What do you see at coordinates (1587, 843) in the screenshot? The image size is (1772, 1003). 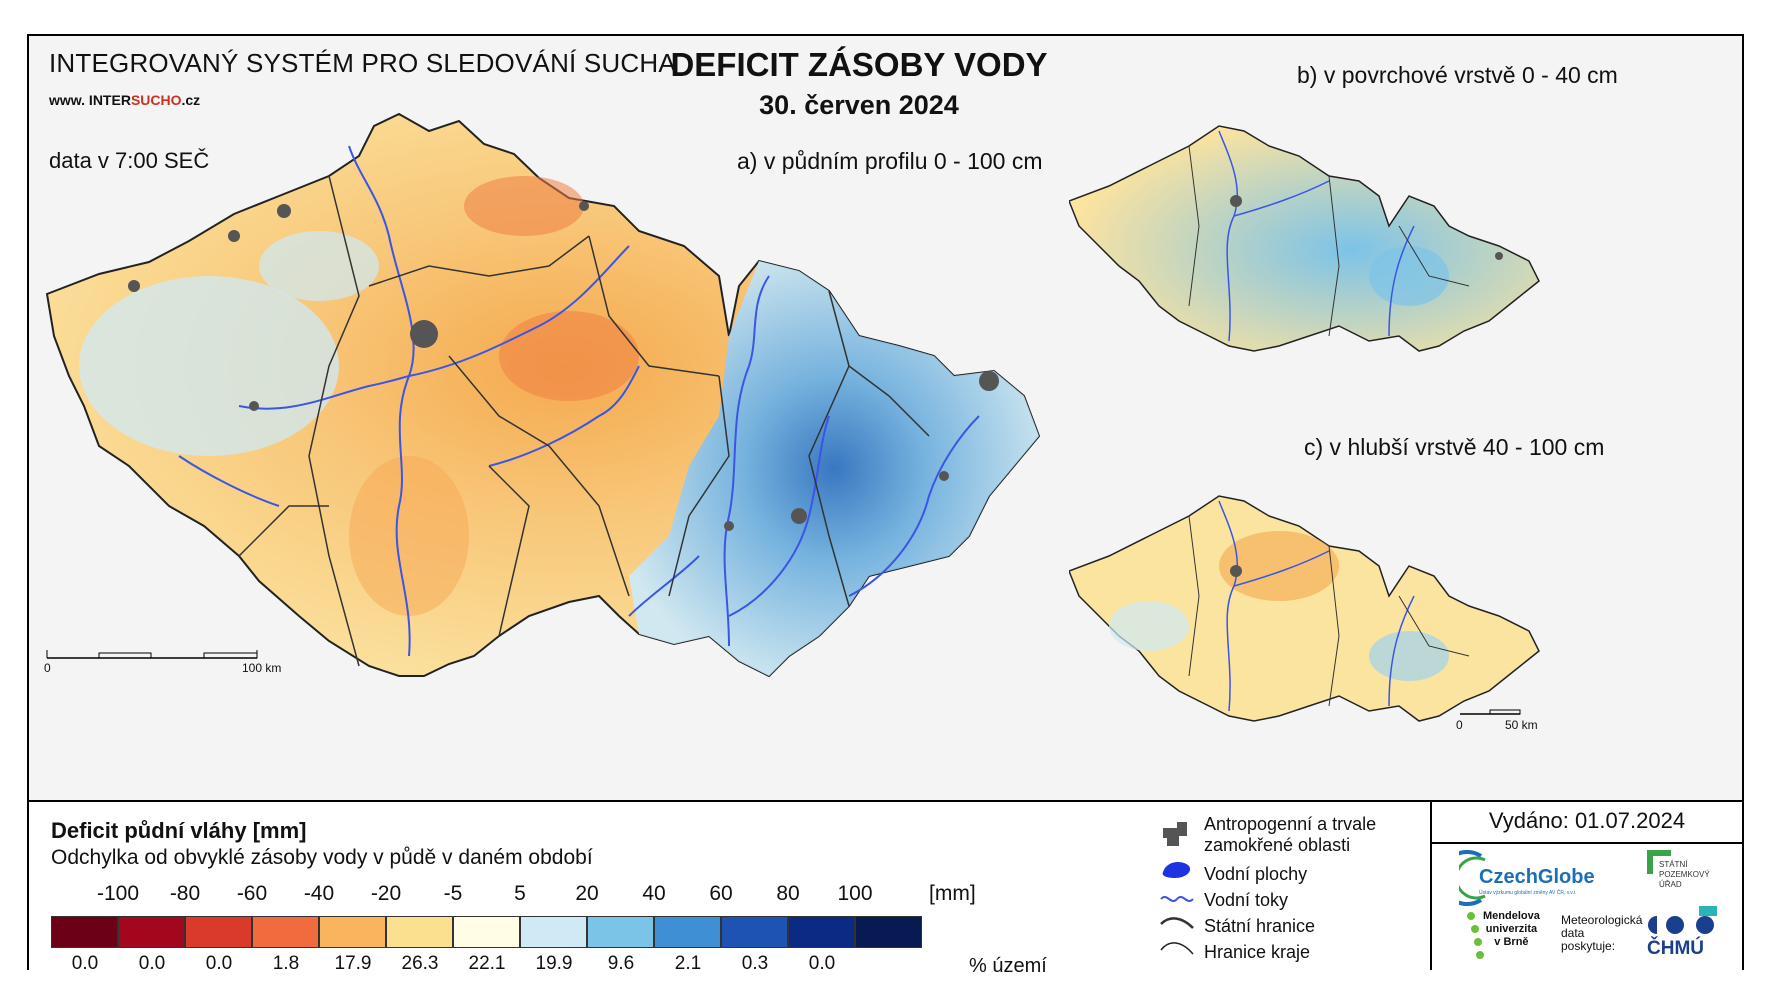 I see `footer-divider-horizontal` at bounding box center [1587, 843].